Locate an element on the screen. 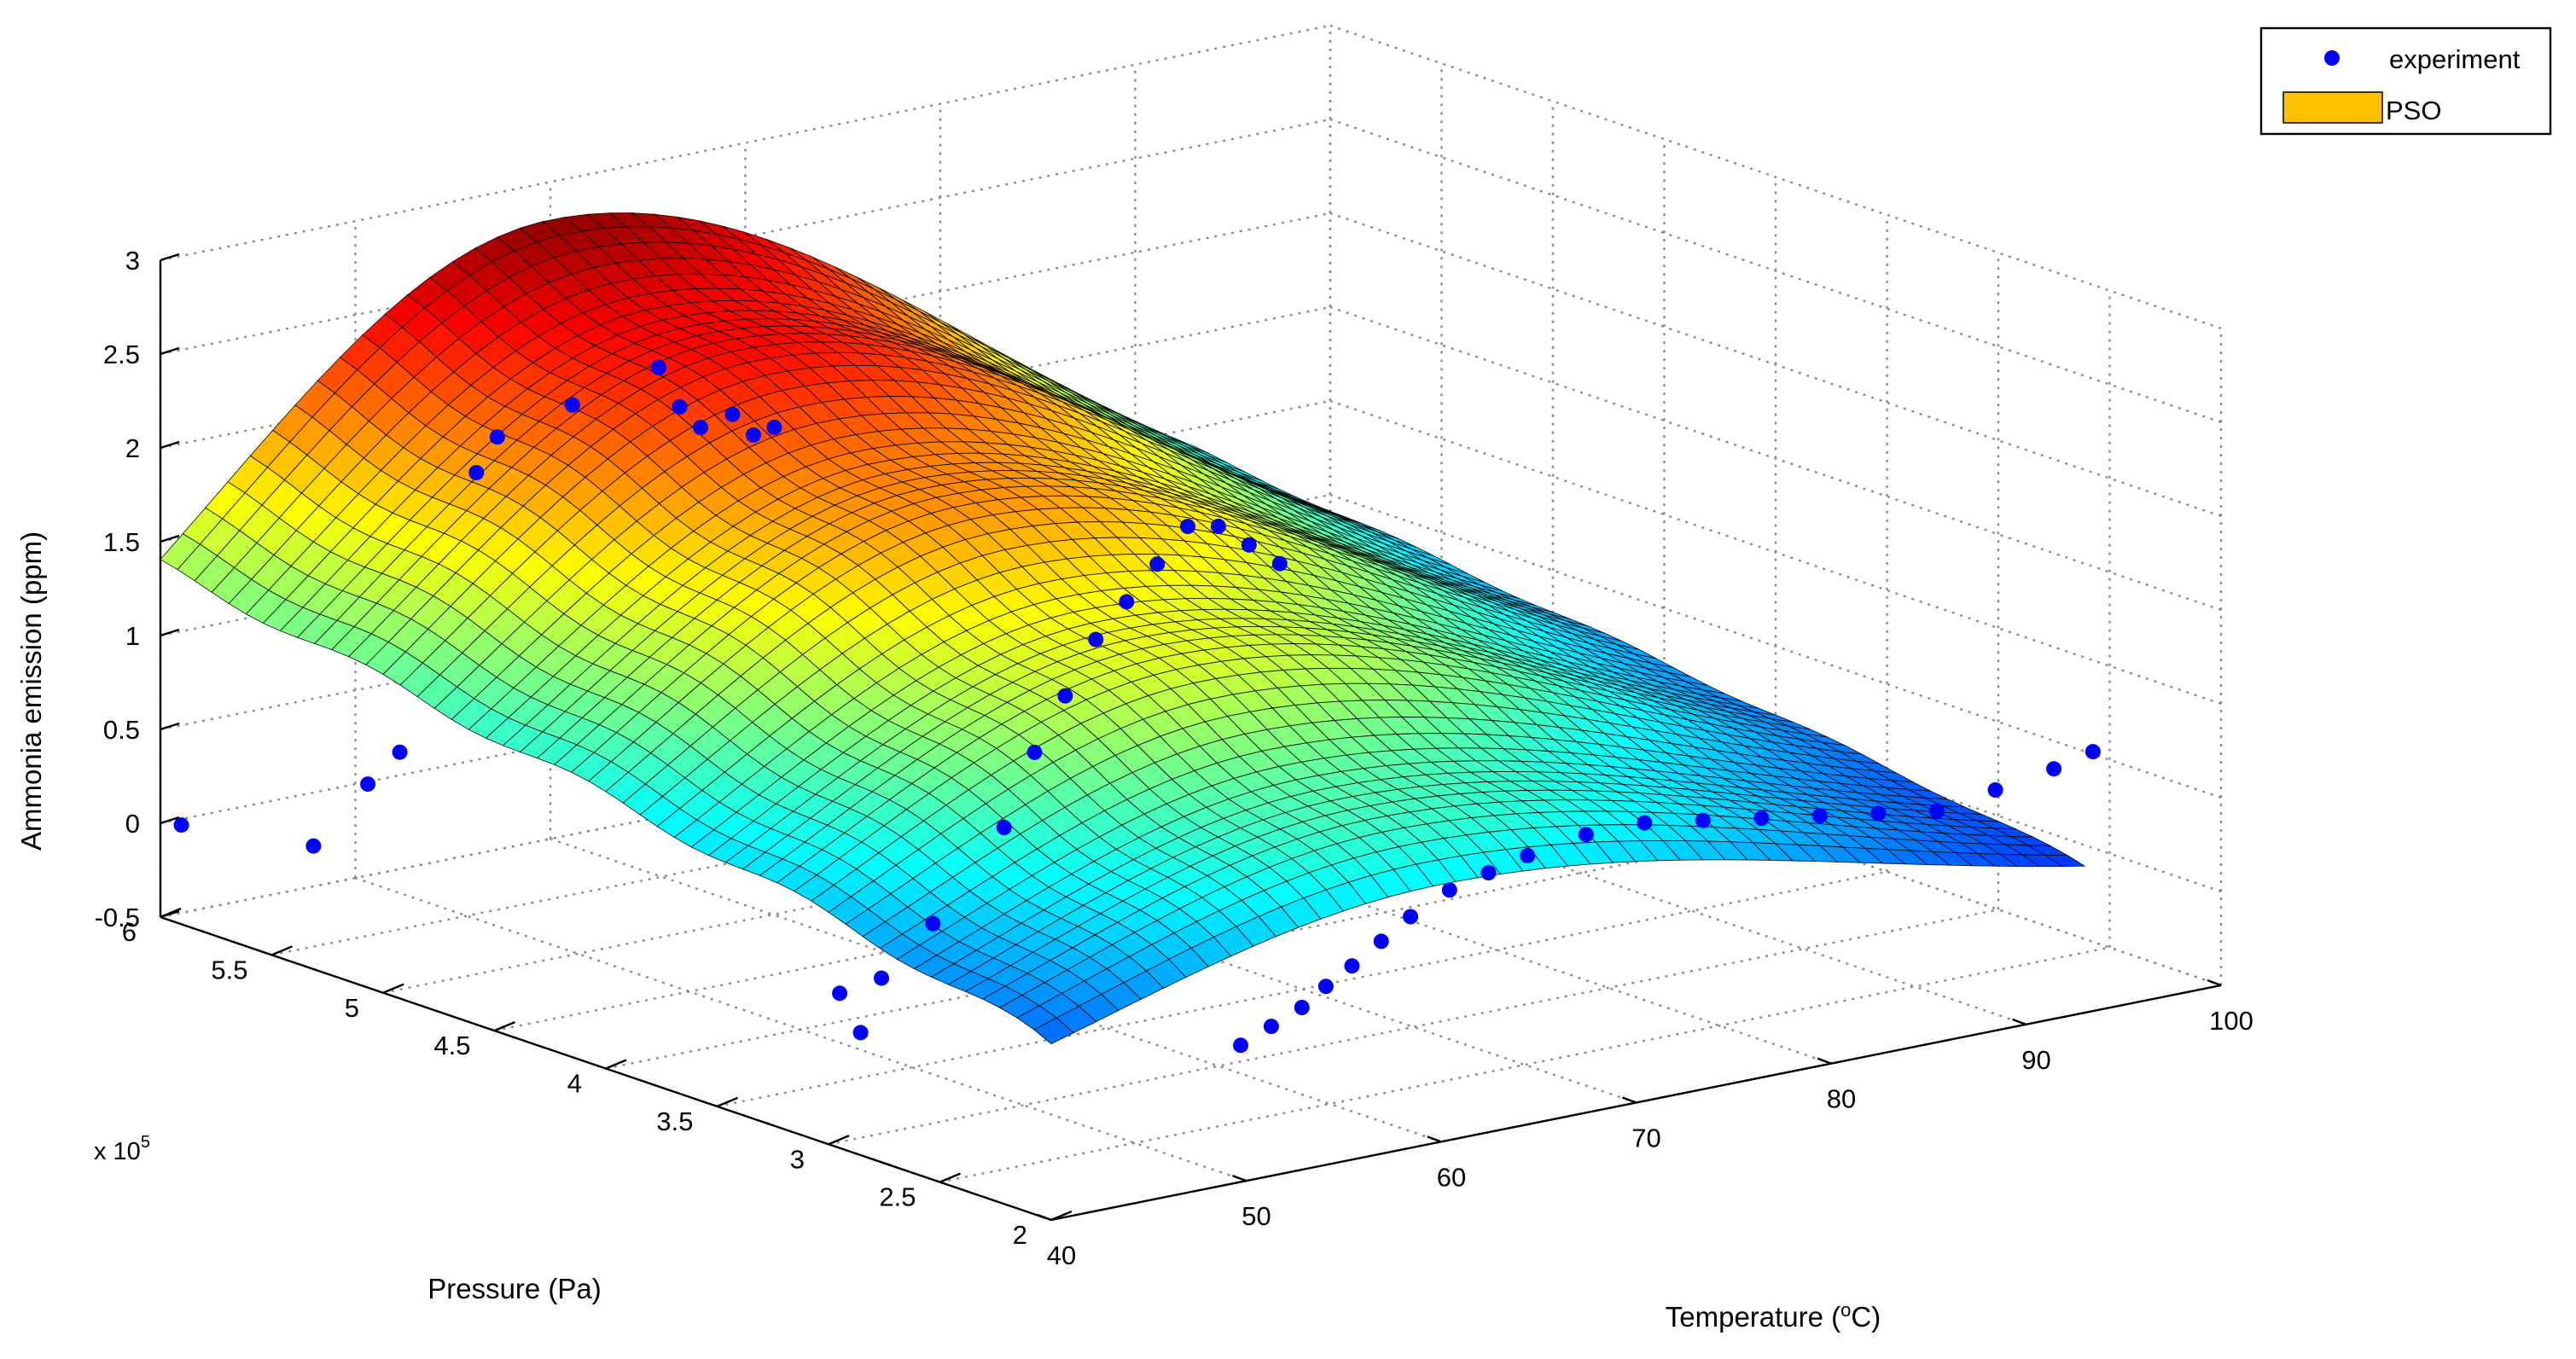 This screenshot has width=2576, height=1359. y-tick-label: 6 is located at coordinates (129, 932).